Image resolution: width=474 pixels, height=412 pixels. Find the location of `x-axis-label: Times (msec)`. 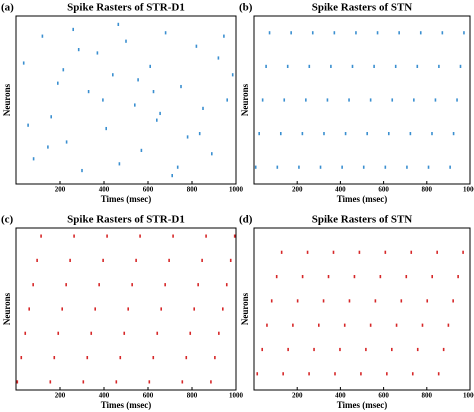

x-axis-label: Times (msec) is located at coordinates (362, 405).